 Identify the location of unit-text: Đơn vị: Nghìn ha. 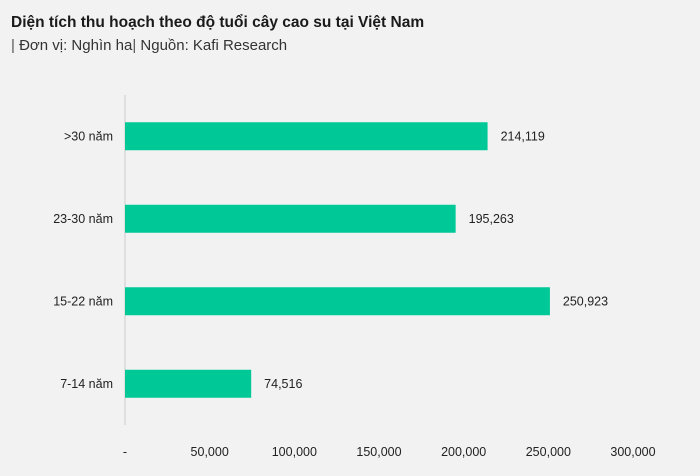
(76, 45).